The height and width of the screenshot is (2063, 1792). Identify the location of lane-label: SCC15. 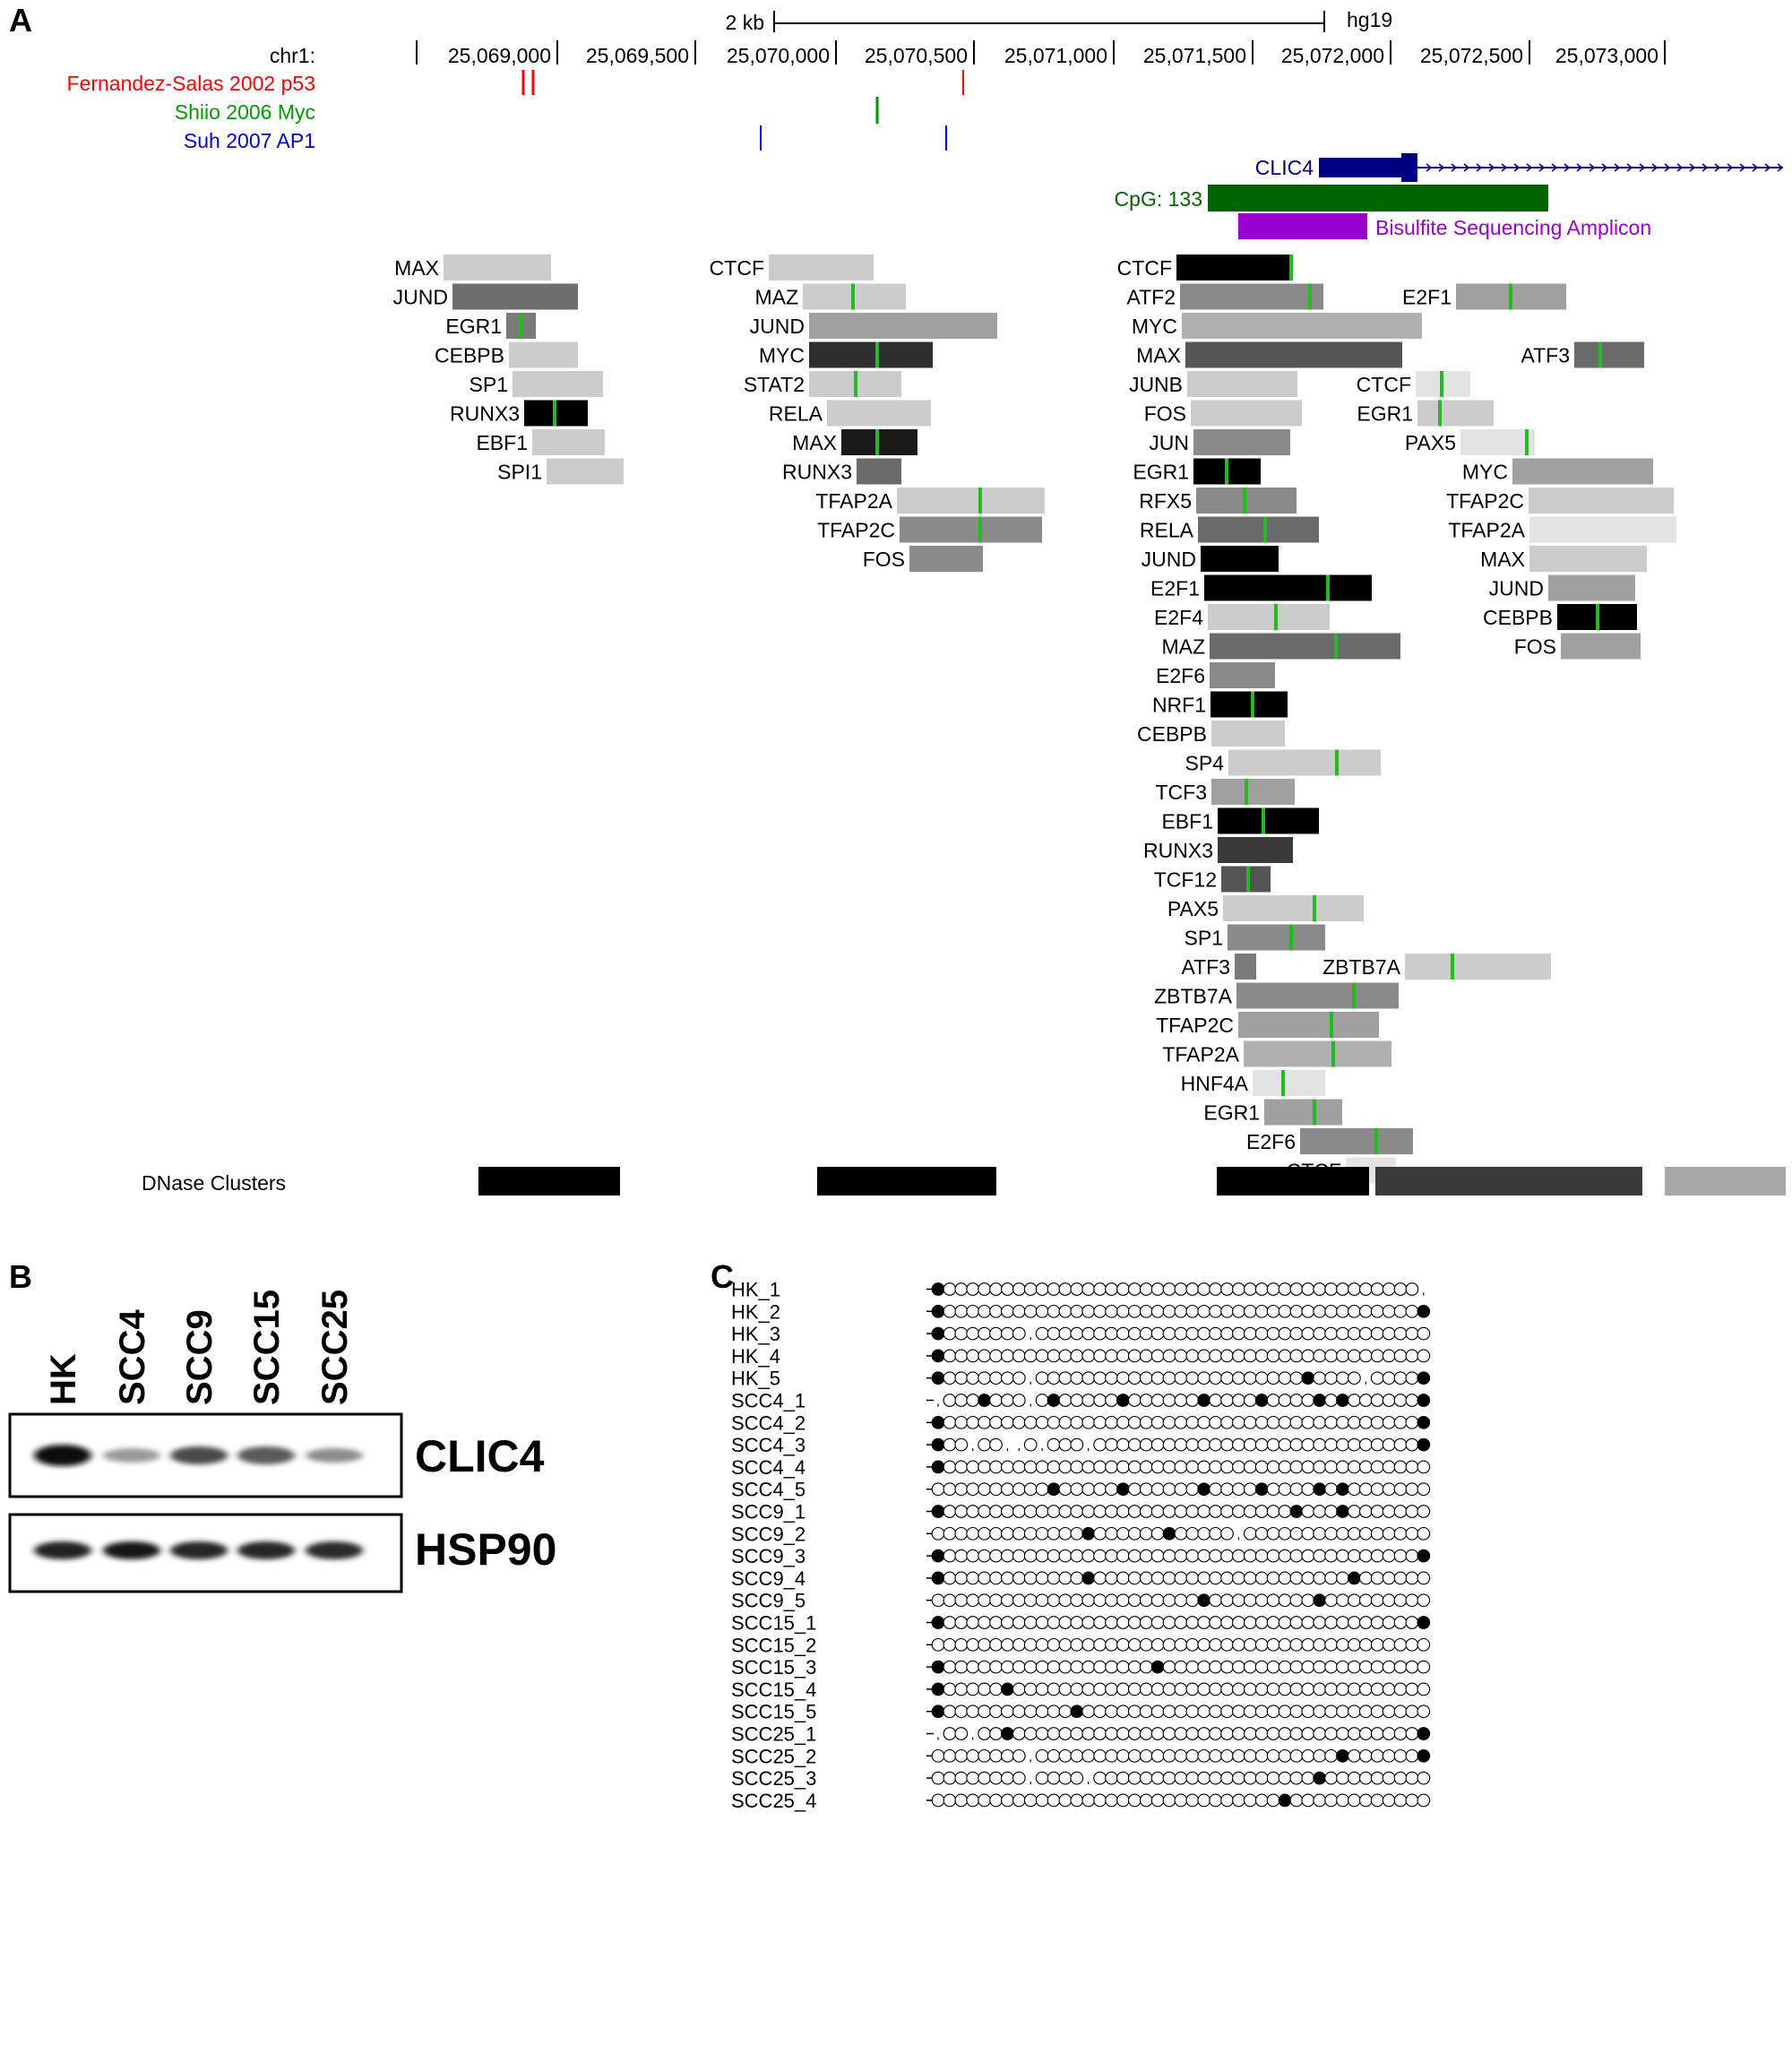
(267, 1347).